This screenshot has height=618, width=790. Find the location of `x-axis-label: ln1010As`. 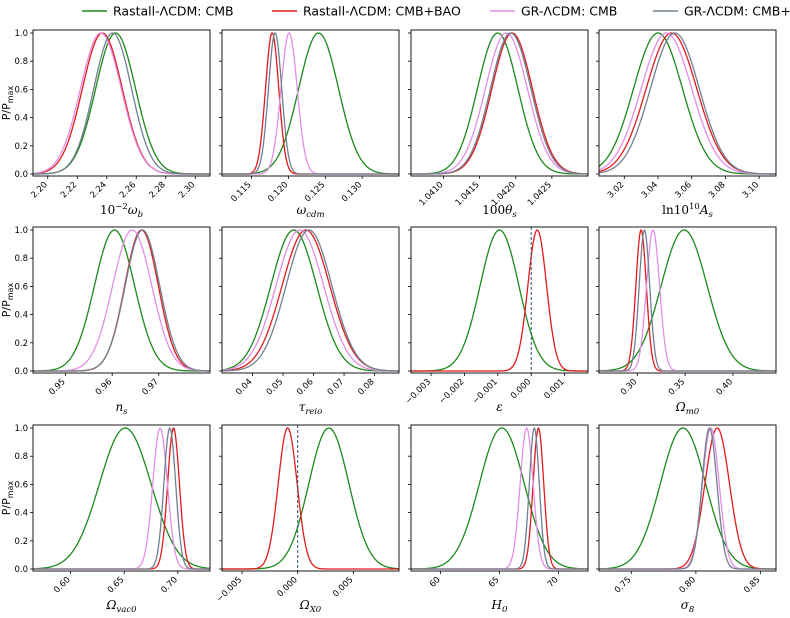

x-axis-label: ln1010As is located at coordinates (687, 211).